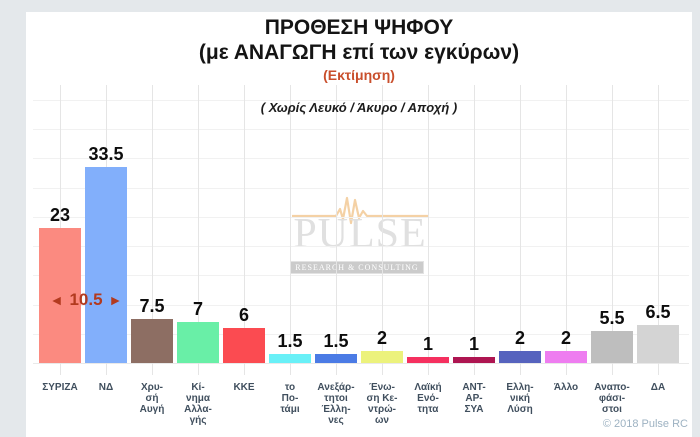  I want to click on bar-value-label: 23, so click(60, 215).